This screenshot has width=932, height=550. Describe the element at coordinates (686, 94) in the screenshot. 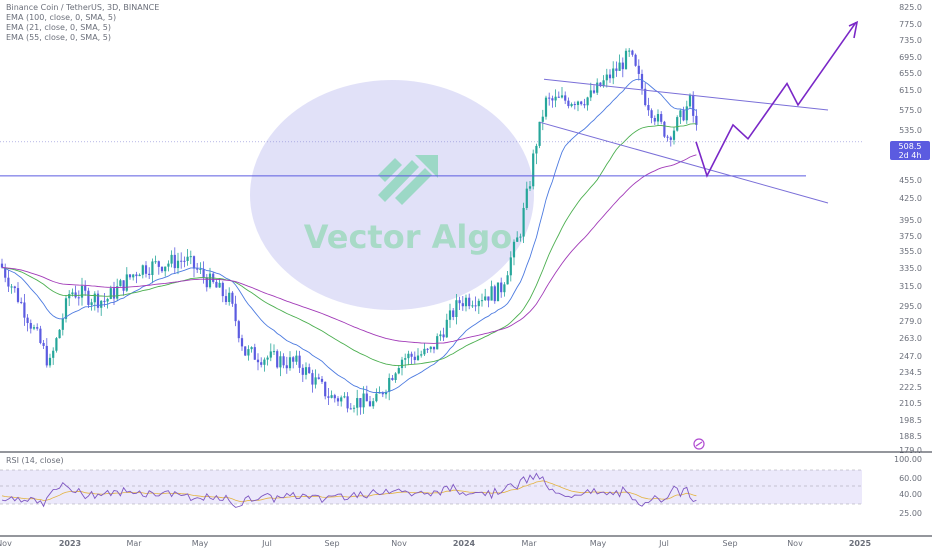

I see `channel-upper-line` at that location.